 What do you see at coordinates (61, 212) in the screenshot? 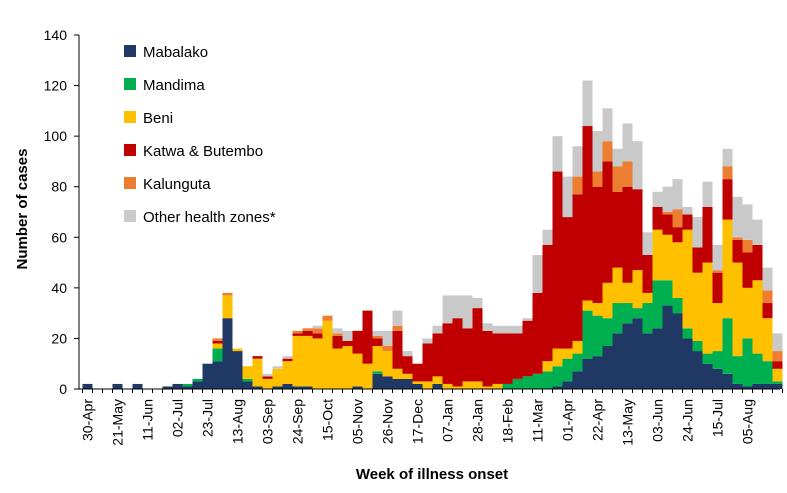
I see `y-ticks: 0 20 40 60 80 100 120 140` at bounding box center [61, 212].